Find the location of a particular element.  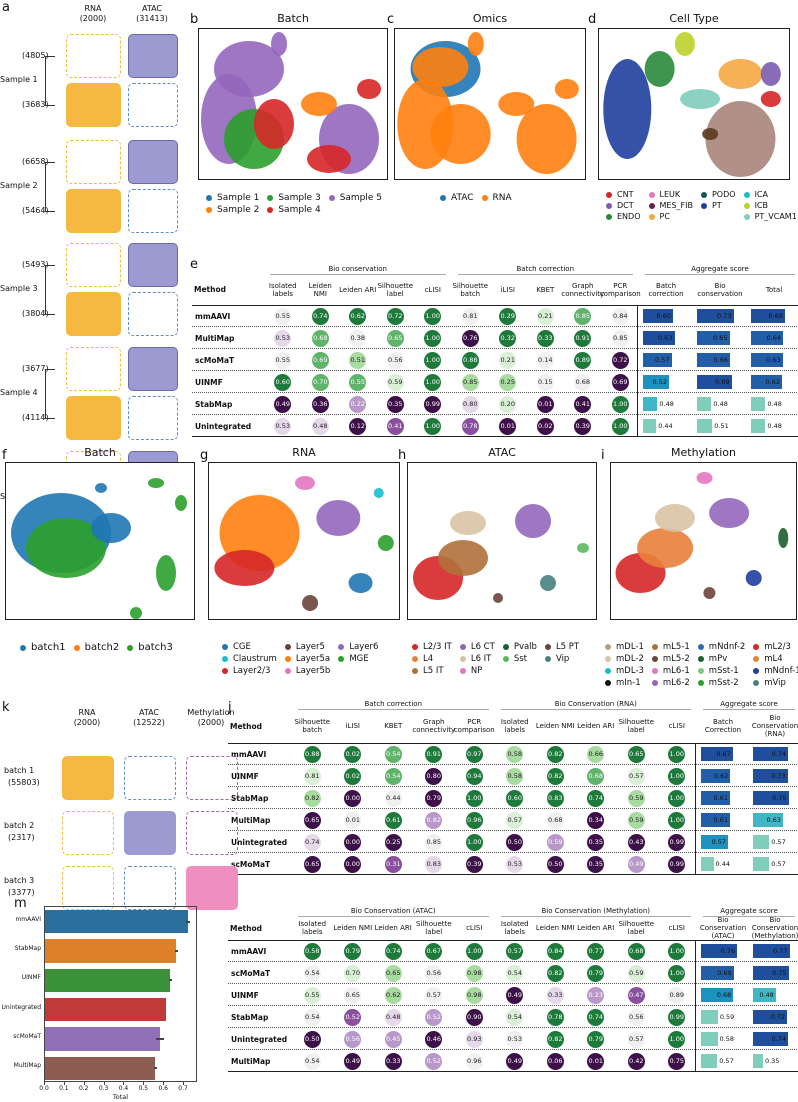

legend-label: mL4 is located at coordinates (773, 659).